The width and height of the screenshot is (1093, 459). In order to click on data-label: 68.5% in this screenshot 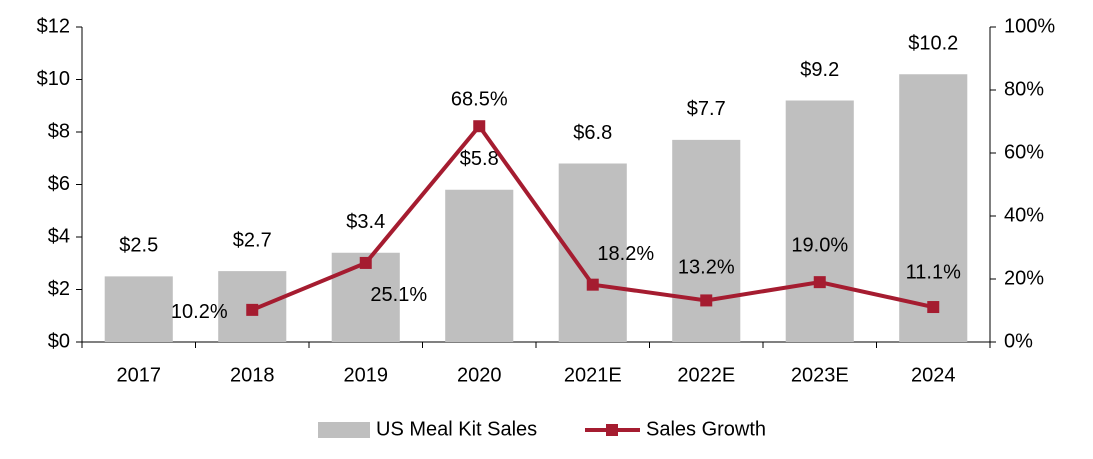, I will do `click(479, 100)`.